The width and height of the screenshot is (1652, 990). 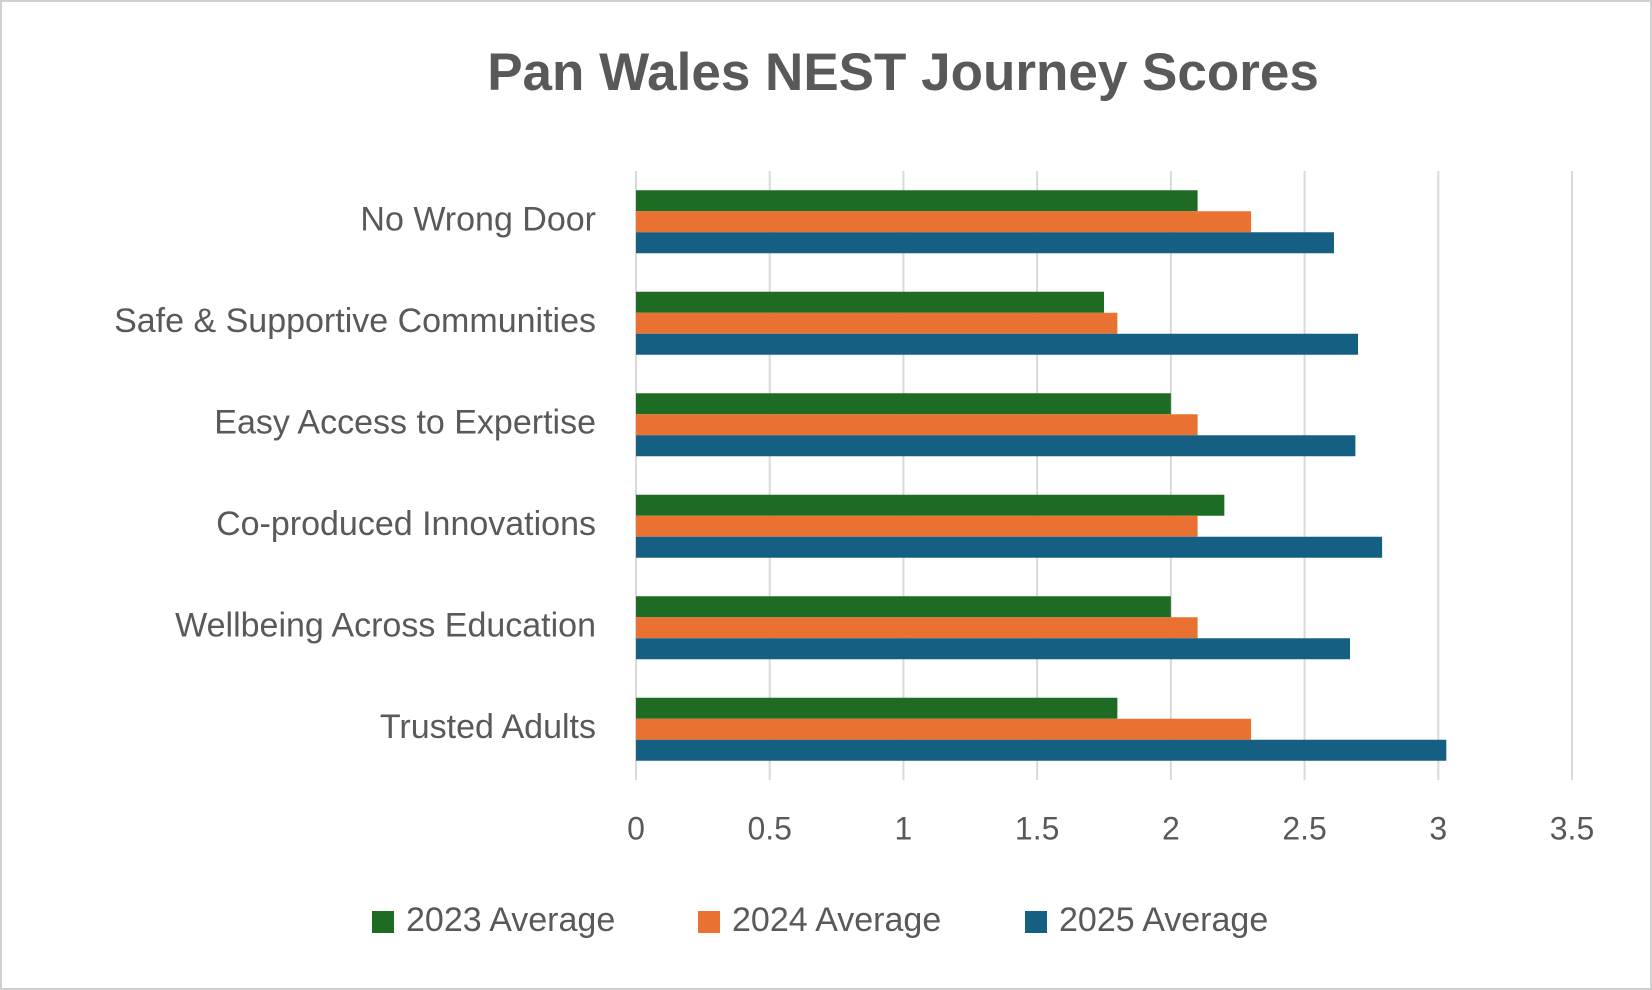 I want to click on x-tick-label: 1.5, so click(x=1037, y=828).